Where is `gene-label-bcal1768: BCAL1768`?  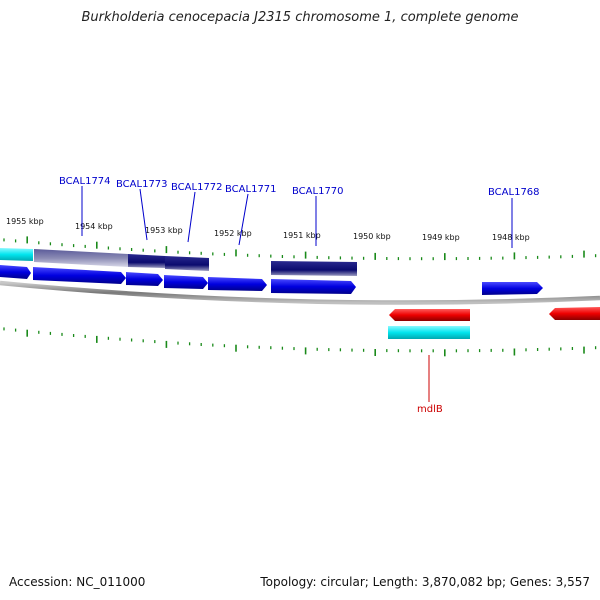 gene-label-bcal1768: BCAL1768 is located at coordinates (514, 192).